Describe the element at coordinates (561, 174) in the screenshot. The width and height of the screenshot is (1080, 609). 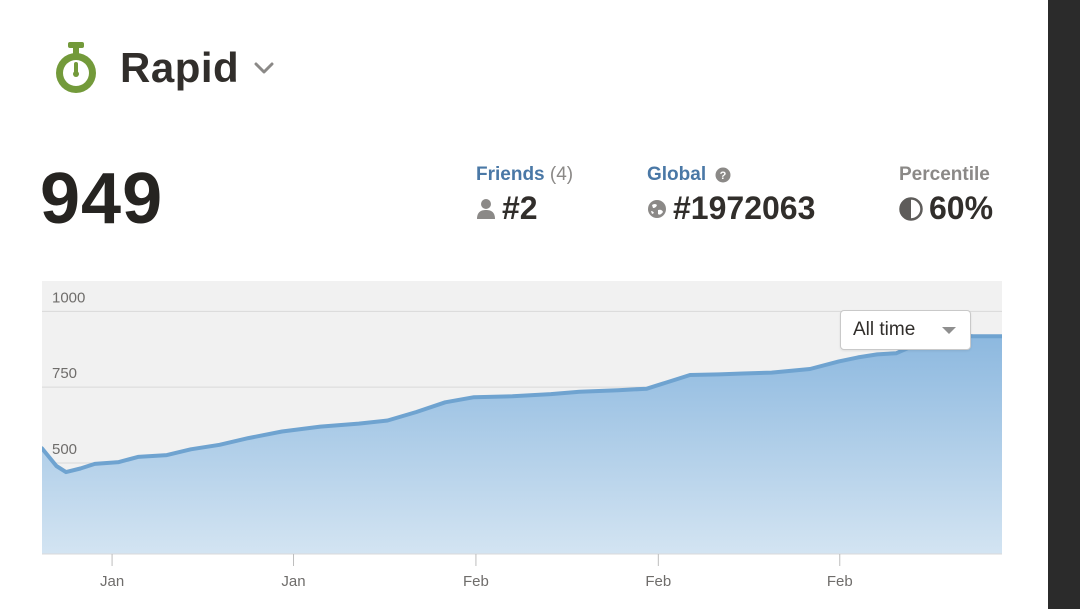
I see `friends-count: (4)` at that location.